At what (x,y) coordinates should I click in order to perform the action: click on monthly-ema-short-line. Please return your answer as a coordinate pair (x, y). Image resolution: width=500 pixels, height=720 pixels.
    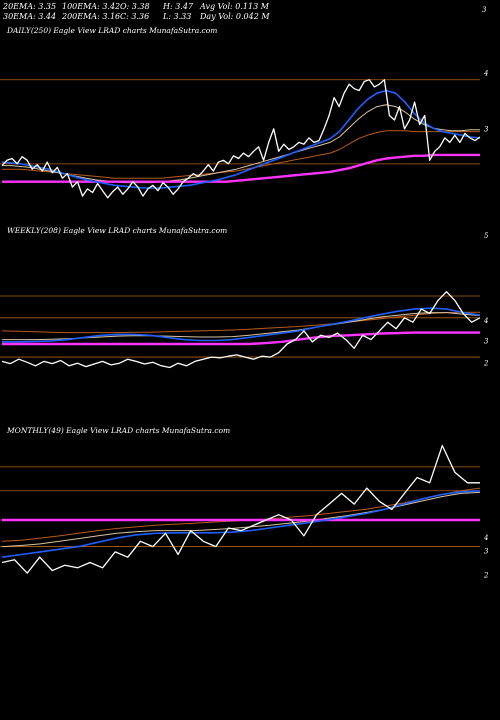
    Looking at the image, I should click on (241, 524).